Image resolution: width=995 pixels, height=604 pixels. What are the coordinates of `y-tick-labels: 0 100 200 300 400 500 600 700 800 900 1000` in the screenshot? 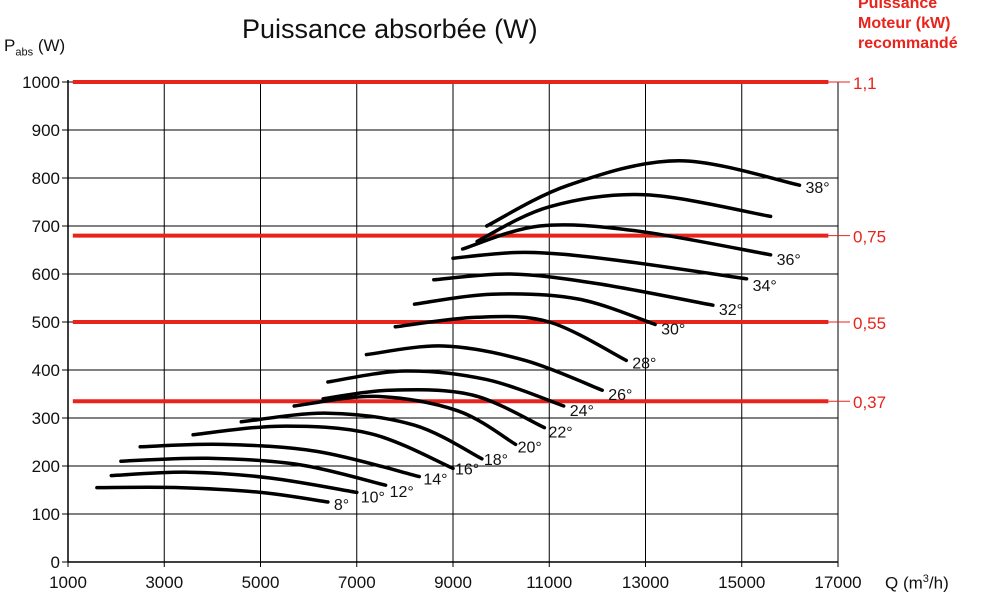 It's located at (41, 322).